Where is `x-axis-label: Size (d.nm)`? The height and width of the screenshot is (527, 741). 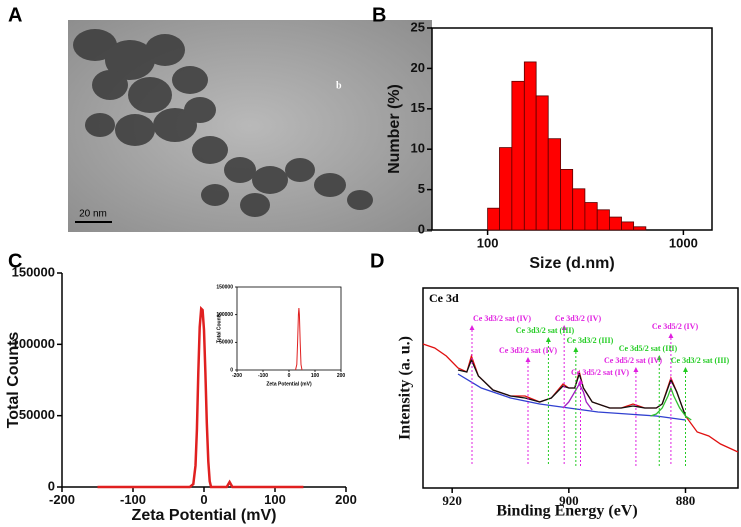
x-axis-label: Size (d.nm) is located at coordinates (571, 263).